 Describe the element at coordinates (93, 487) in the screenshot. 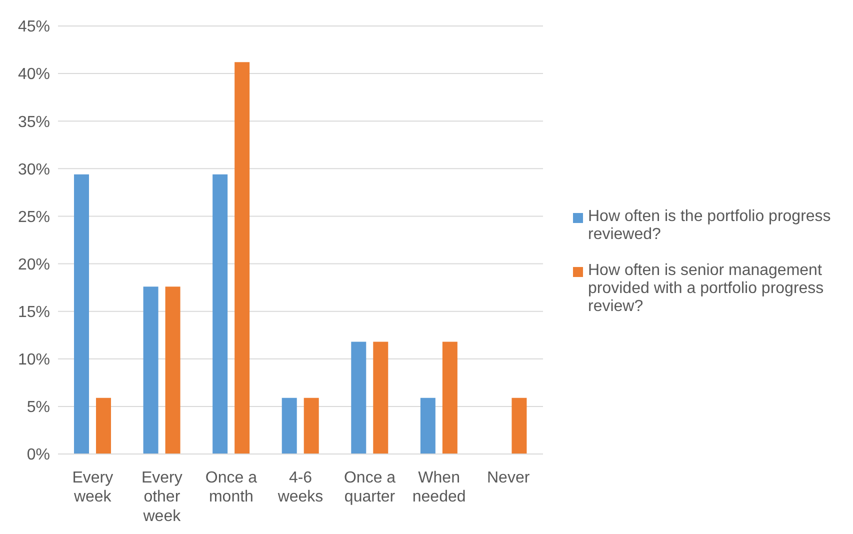

I see `x-tick-label: Every week` at that location.